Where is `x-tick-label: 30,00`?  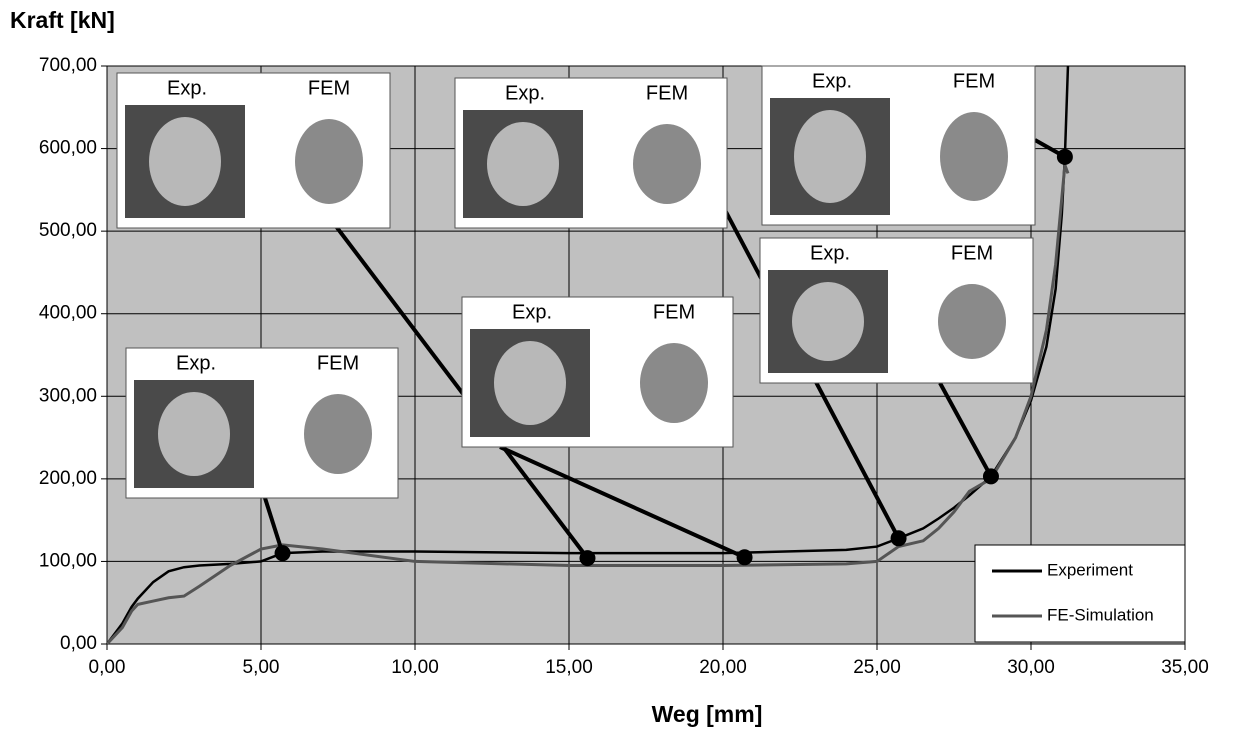
x-tick-label: 30,00 is located at coordinates (1031, 667).